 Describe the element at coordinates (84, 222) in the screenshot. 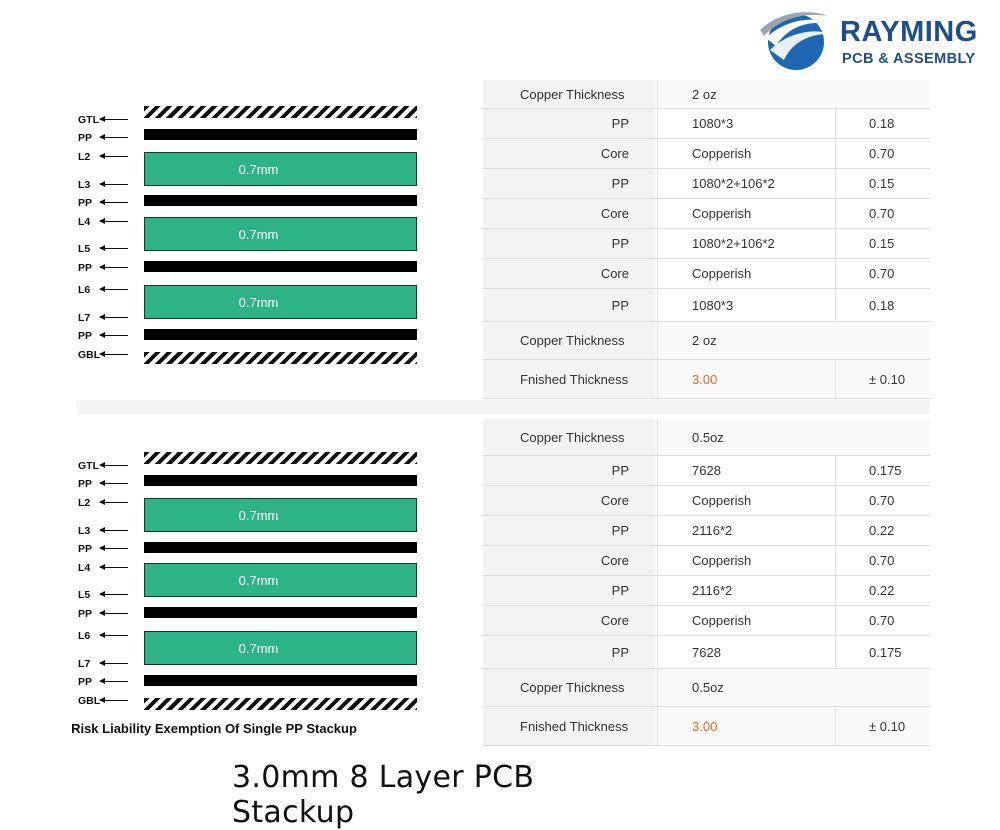

I see `layer-label-text: L4` at that location.